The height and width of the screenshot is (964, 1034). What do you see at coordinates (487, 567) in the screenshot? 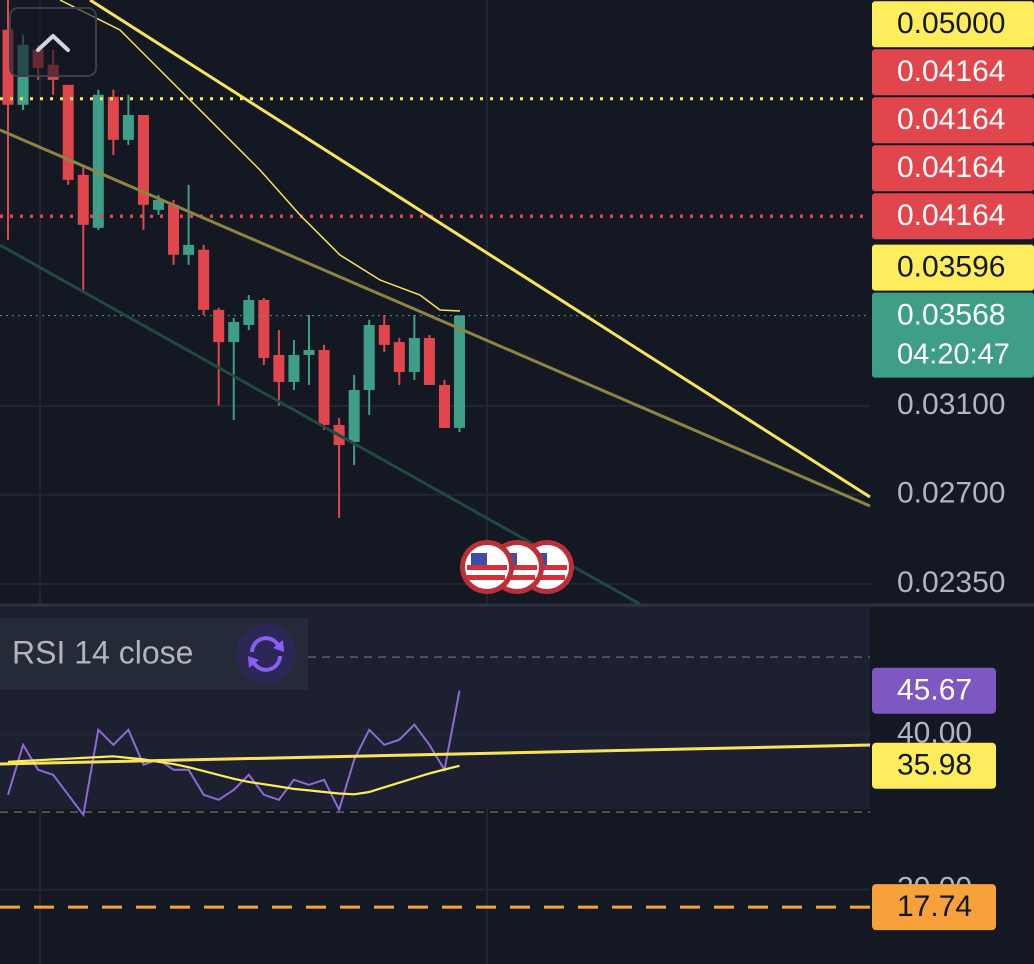
I see `event-flag` at bounding box center [487, 567].